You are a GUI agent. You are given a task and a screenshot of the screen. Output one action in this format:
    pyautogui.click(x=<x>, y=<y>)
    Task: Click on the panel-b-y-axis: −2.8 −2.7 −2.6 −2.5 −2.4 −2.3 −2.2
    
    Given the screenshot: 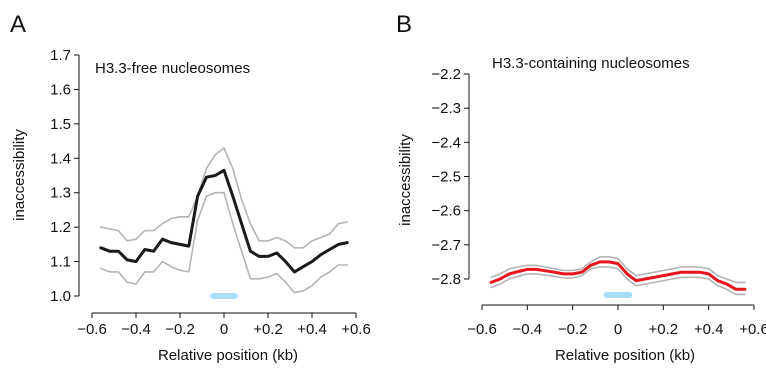 What is the action you would take?
    pyautogui.click(x=450, y=177)
    